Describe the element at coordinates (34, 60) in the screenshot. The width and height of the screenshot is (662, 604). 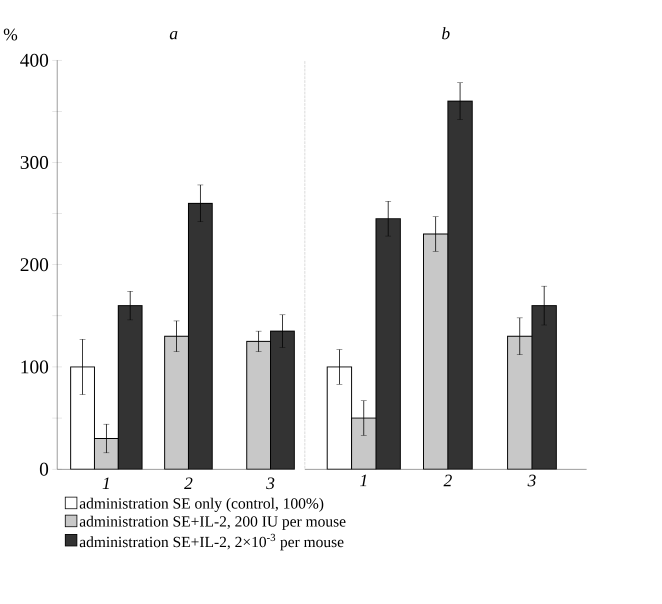
I see `y-tick-label: 400` at that location.